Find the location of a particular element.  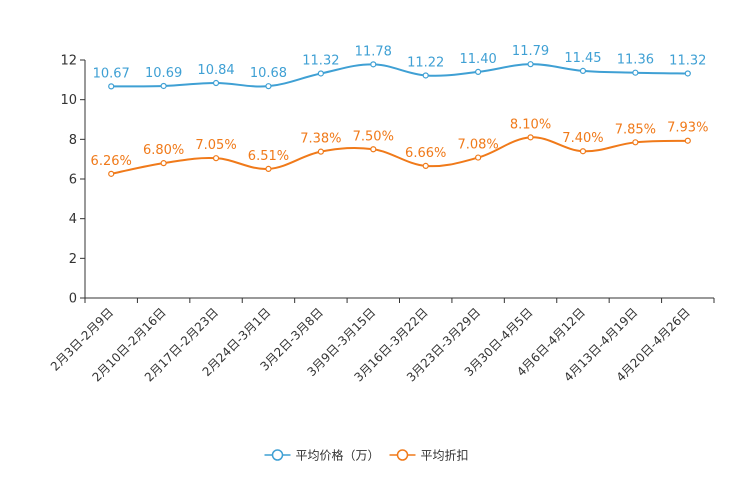

legend-label: 平均折扣 is located at coordinates (445, 455).